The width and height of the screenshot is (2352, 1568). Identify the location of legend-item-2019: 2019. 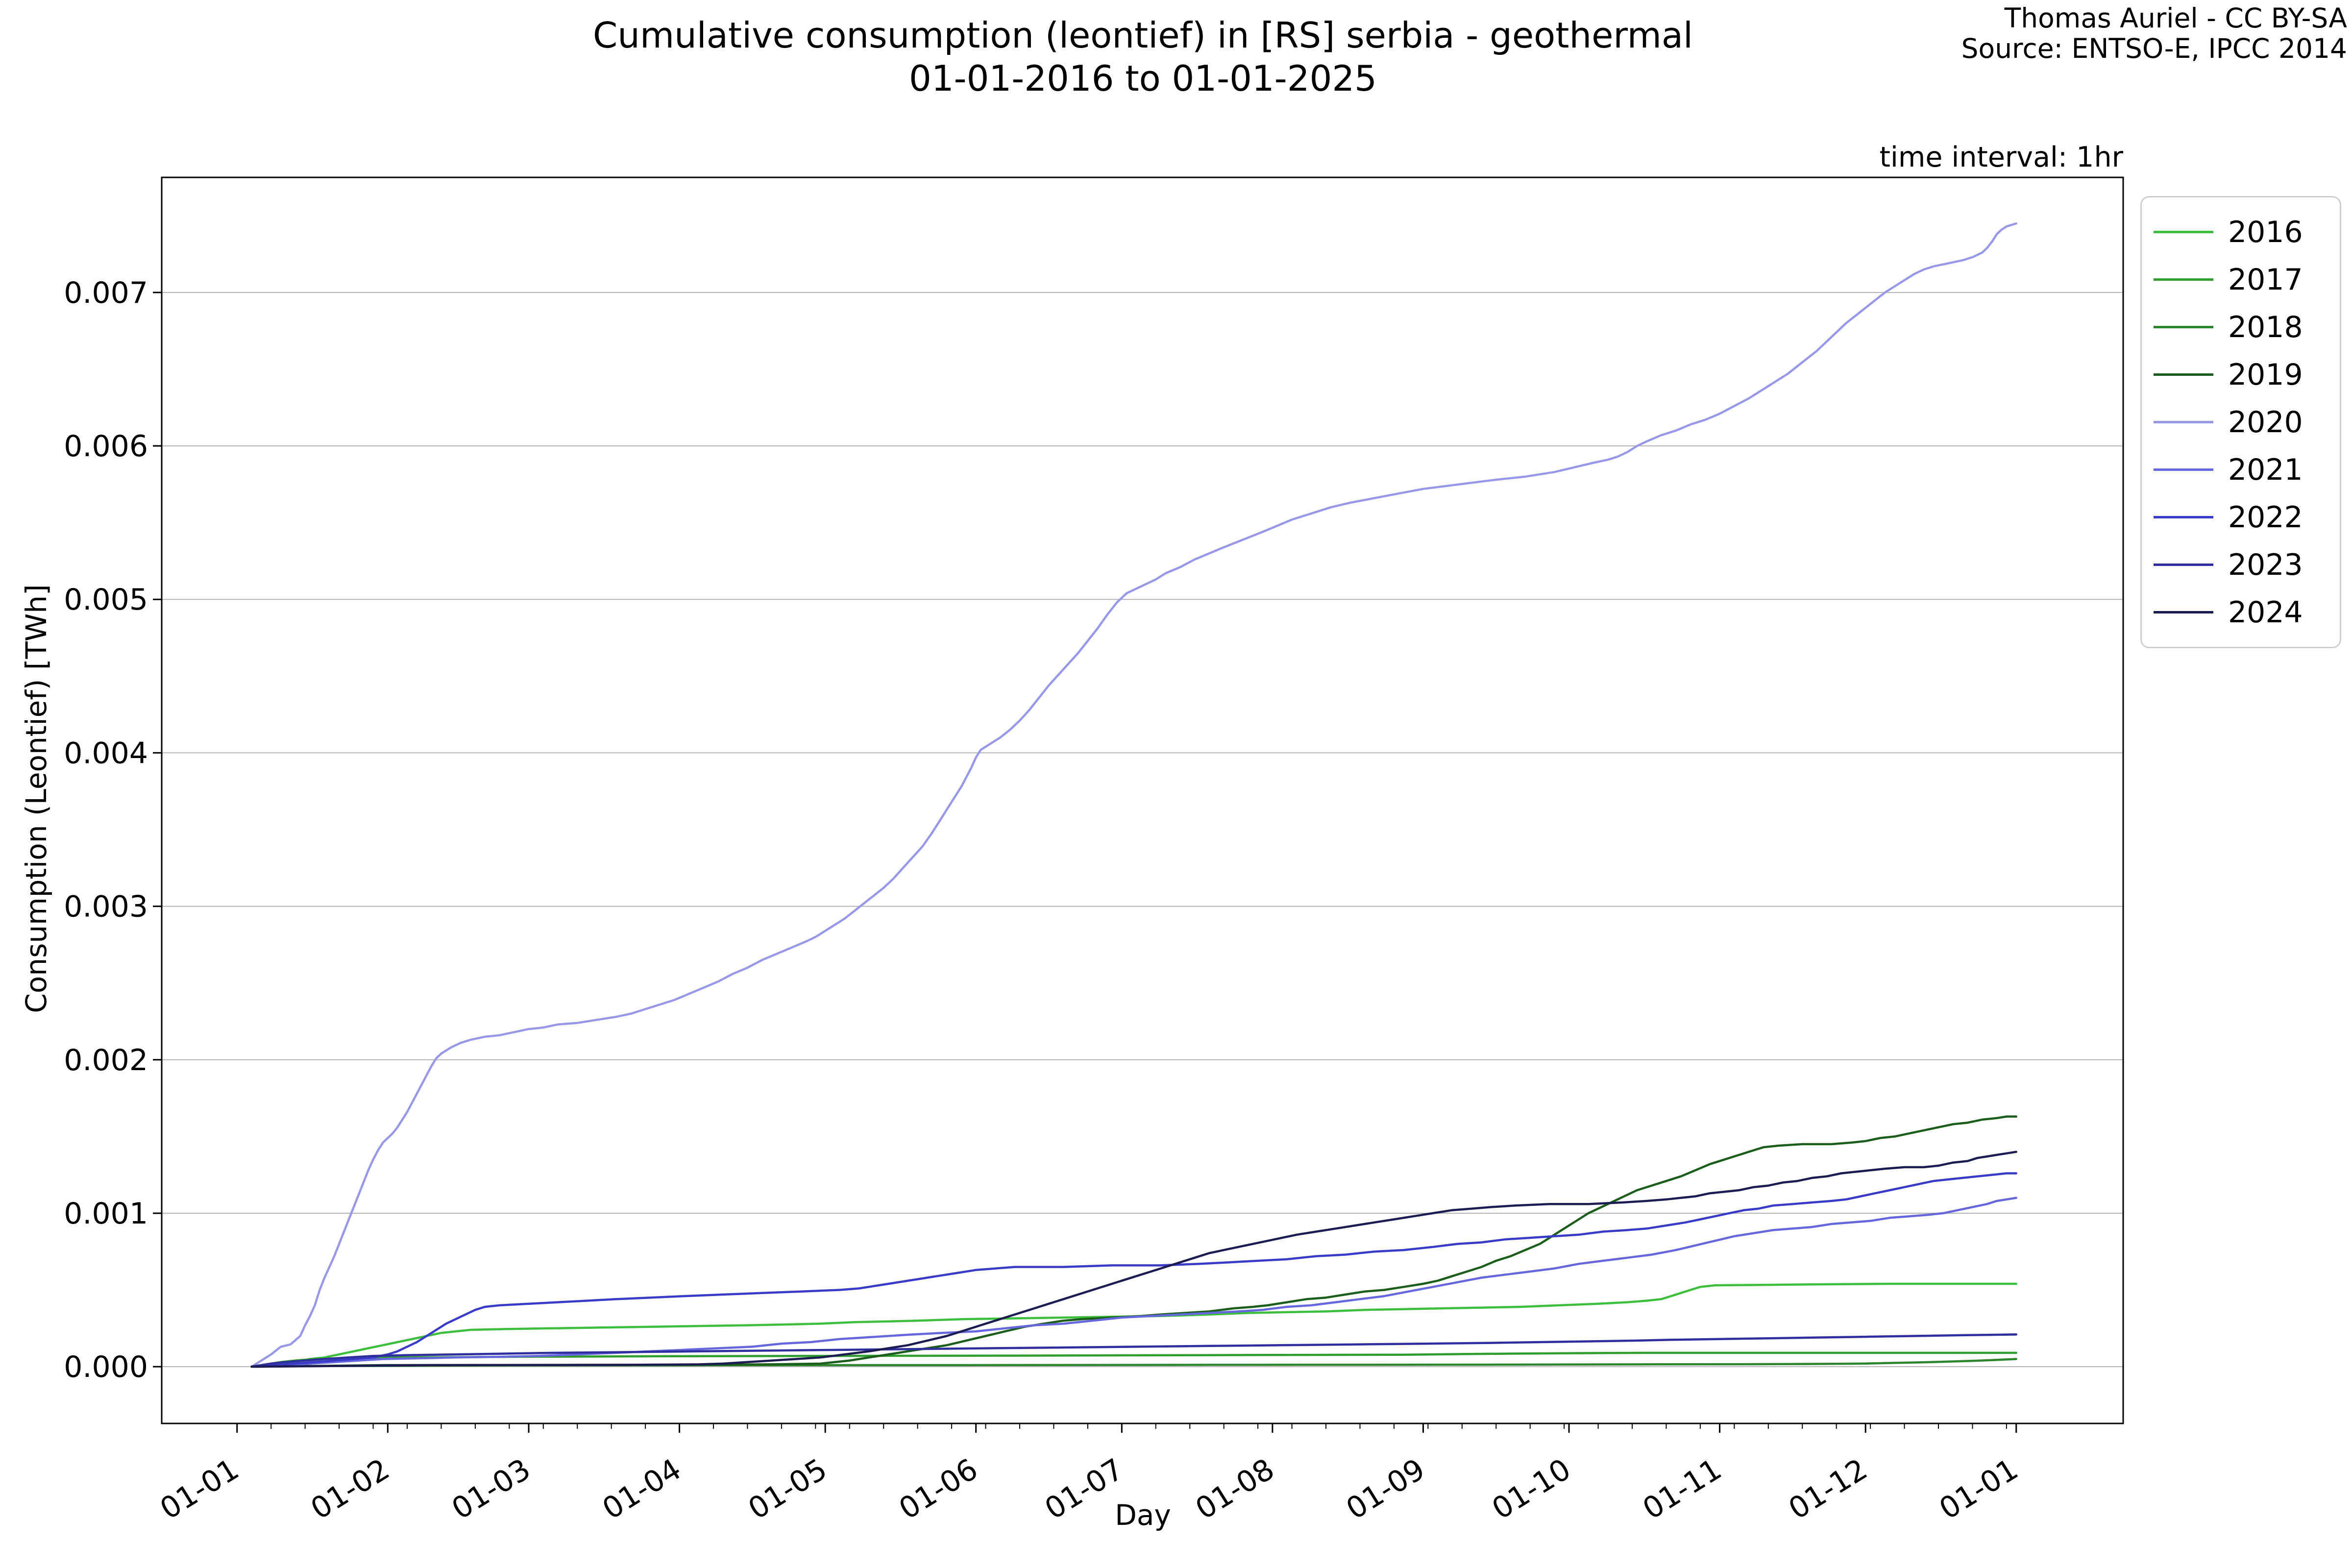
(2247, 374).